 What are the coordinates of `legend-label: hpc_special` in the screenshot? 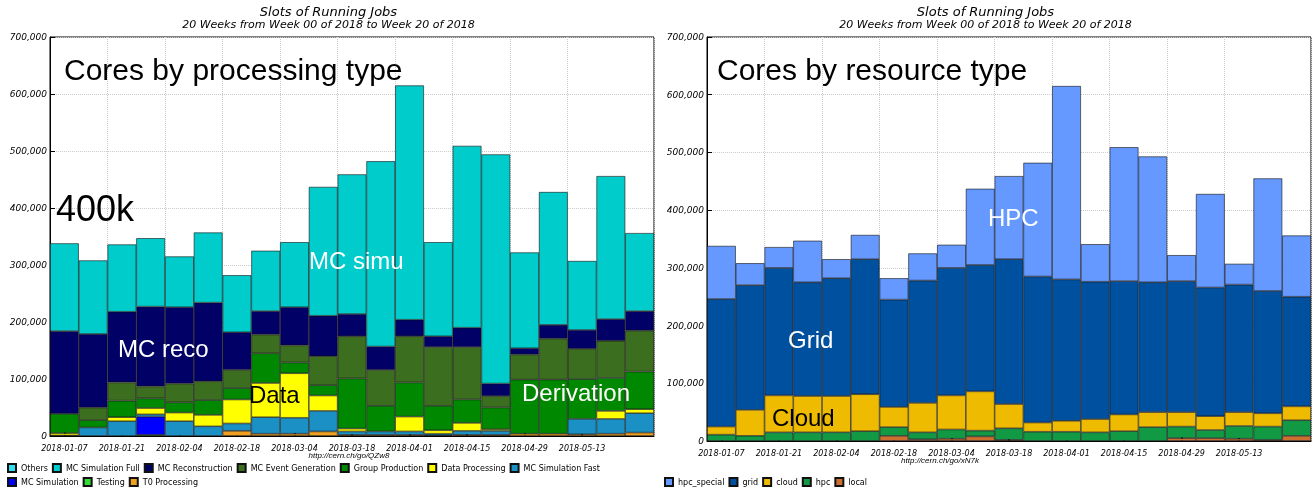 It's located at (701, 482).